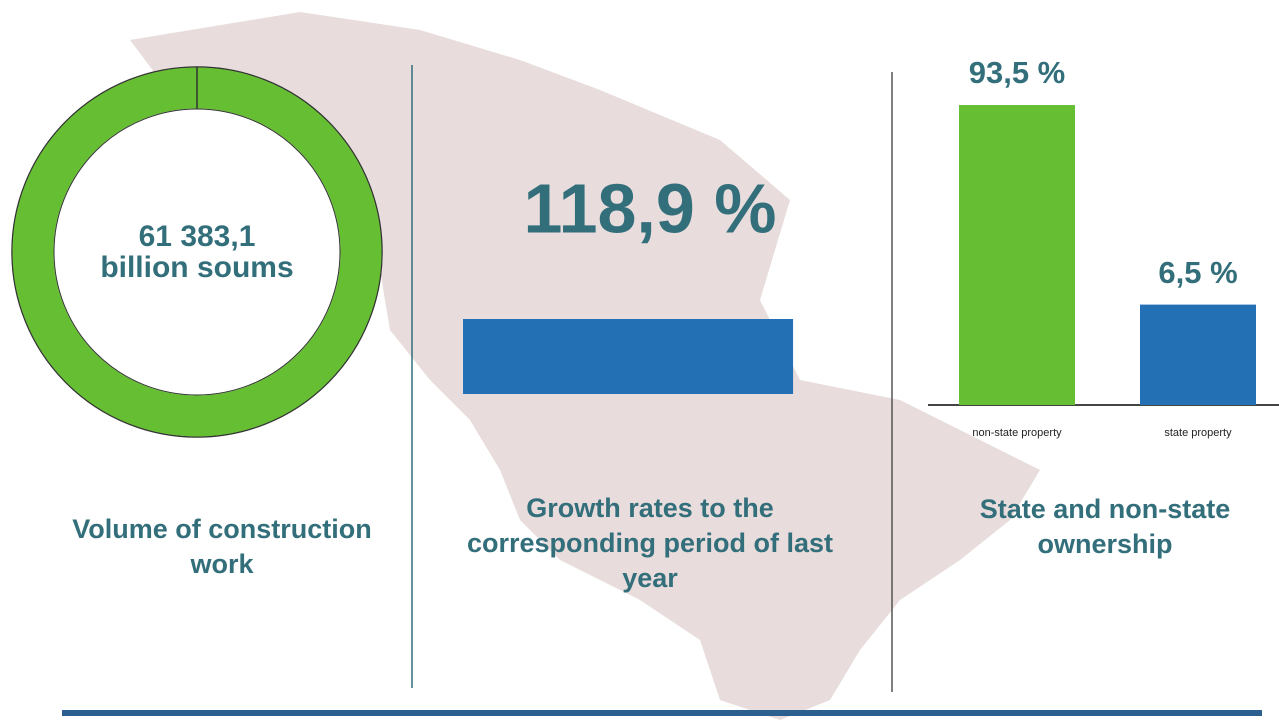 The width and height of the screenshot is (1279, 726). Describe the element at coordinates (1105, 526) in the screenshot. I see `caption: State and non-state ownership` at that location.